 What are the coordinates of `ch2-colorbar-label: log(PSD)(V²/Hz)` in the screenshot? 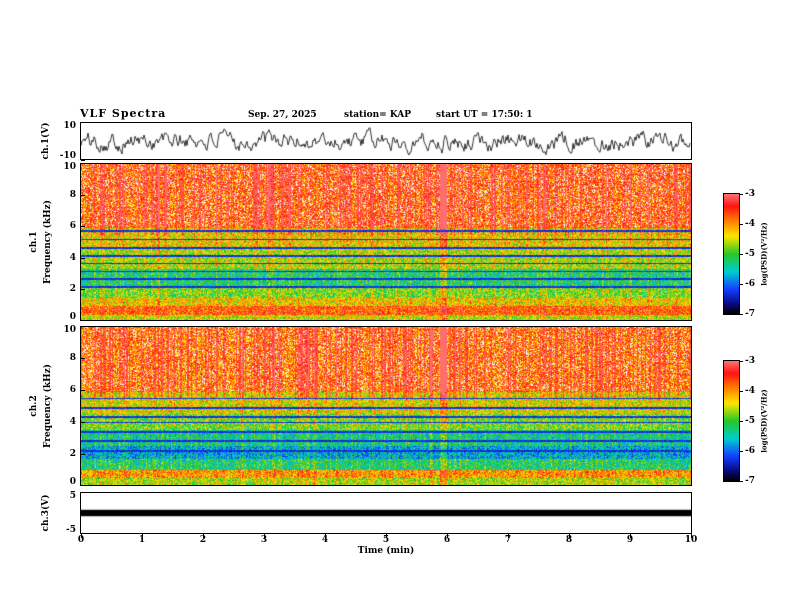 It's located at (764, 421).